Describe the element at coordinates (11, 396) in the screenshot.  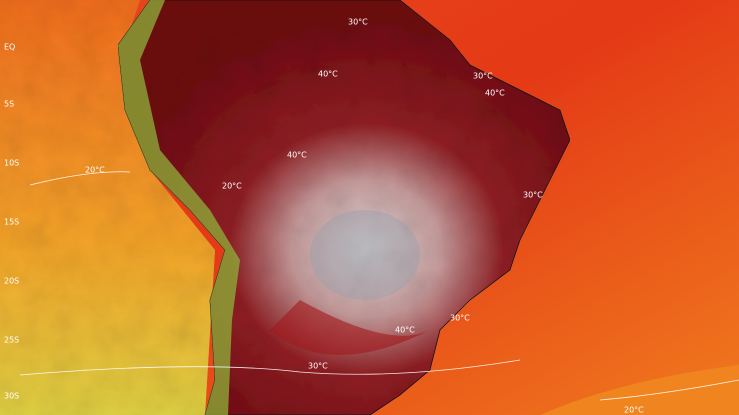
I see `latitude-label: 30S` at that location.